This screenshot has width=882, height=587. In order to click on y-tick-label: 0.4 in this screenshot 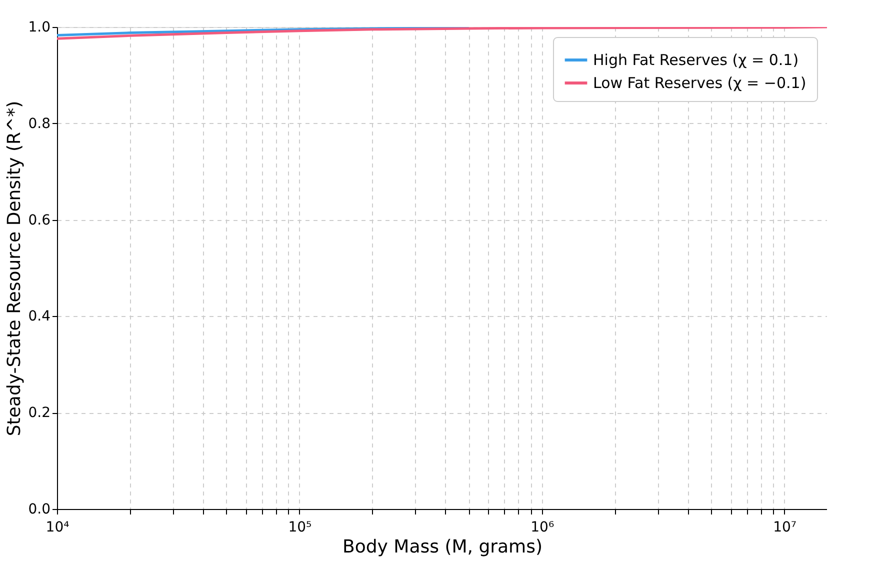, I will do `click(39, 316)`.